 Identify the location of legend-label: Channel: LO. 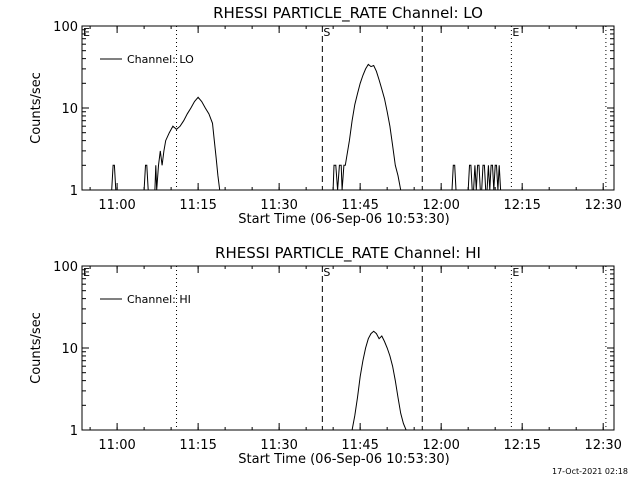
(160, 59).